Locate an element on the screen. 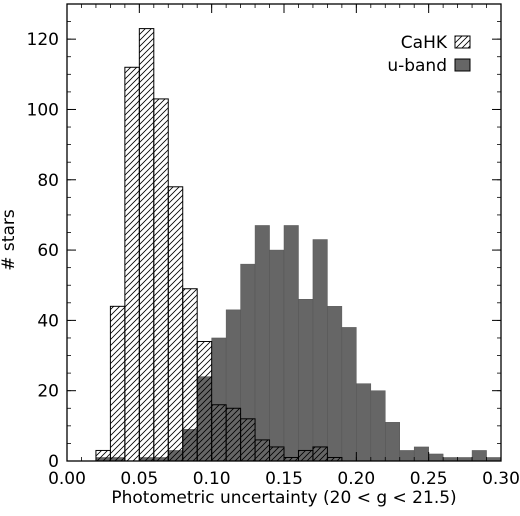  x-axis-label: Photometric uncertainty (20 < g < 21.5) is located at coordinates (283, 498).